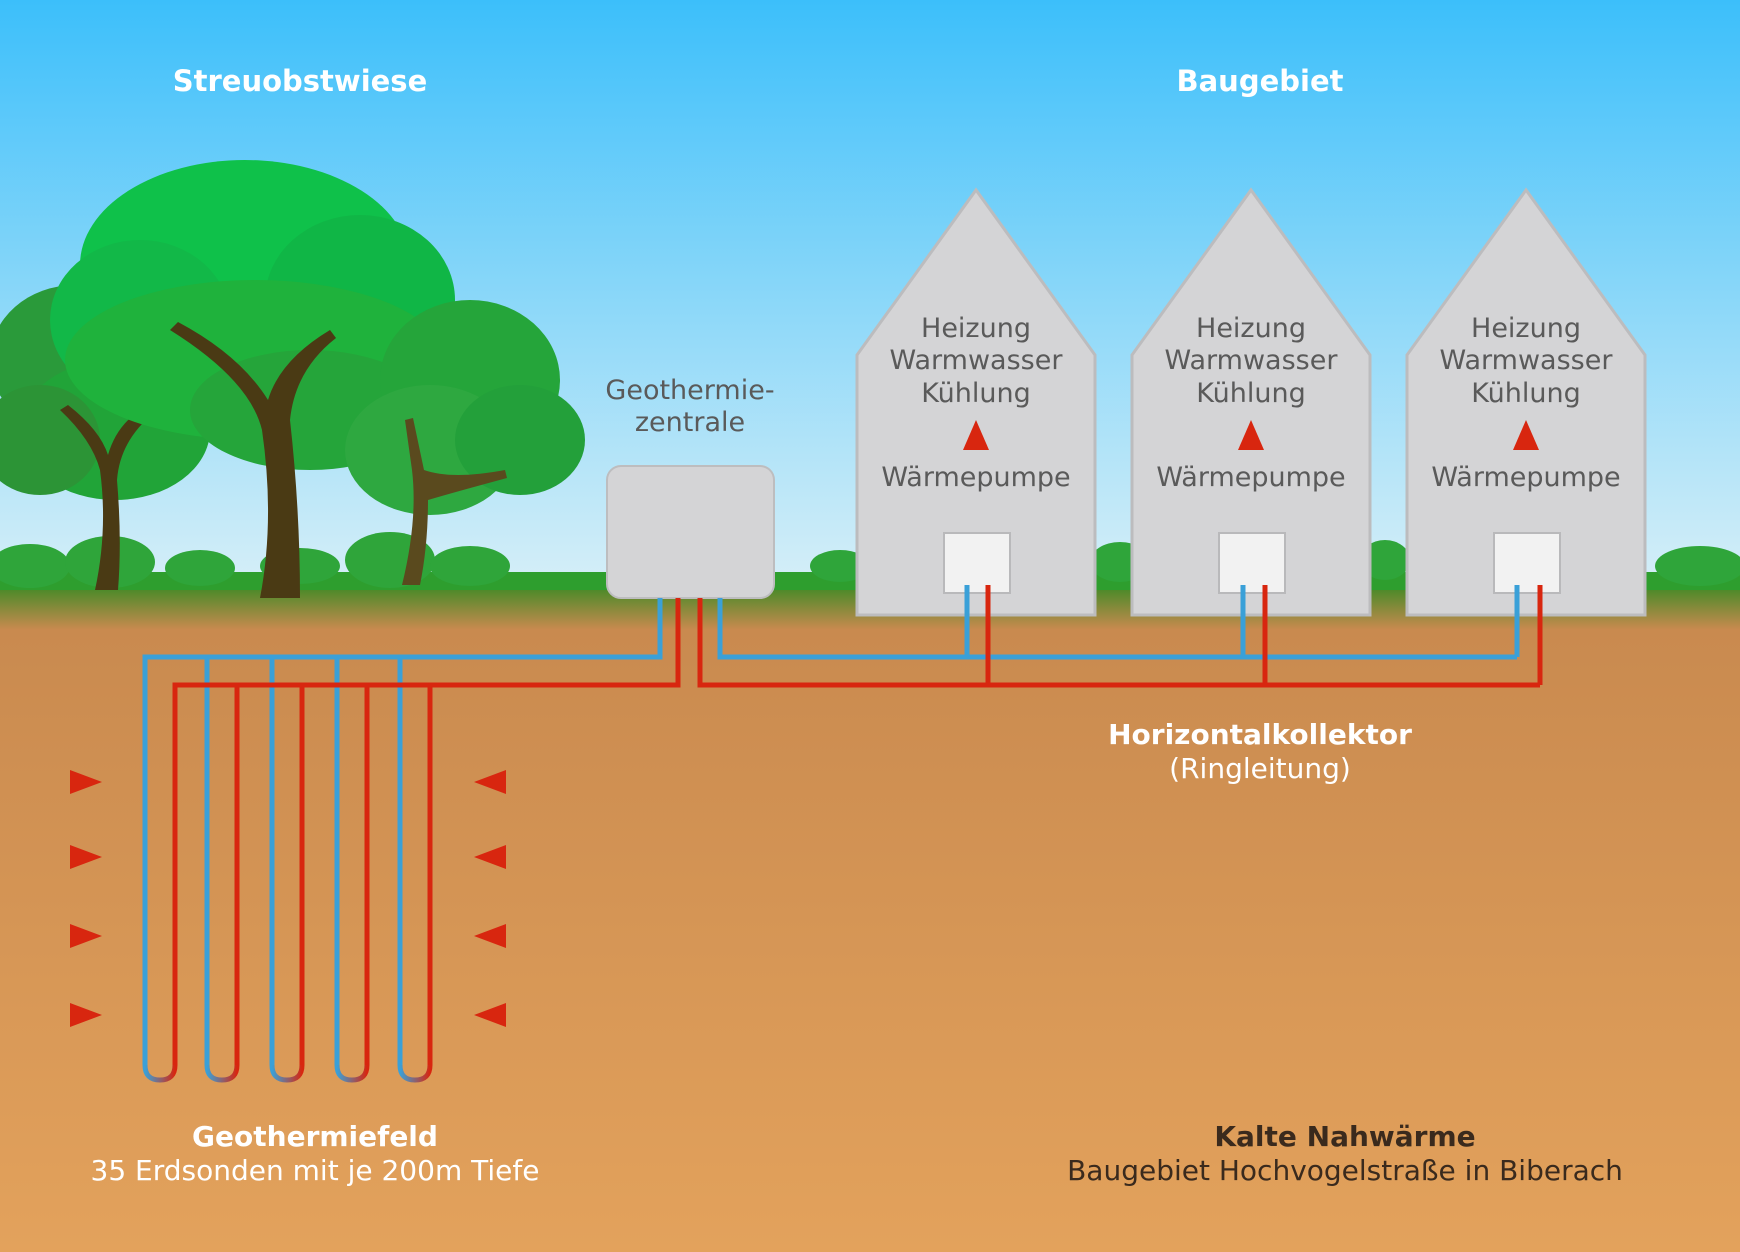 Image resolution: width=1740 pixels, height=1252 pixels. What do you see at coordinates (1345, 1170) in the screenshot?
I see `project-subtitle: Baugebiet Hochvogelstraße in Biberach` at bounding box center [1345, 1170].